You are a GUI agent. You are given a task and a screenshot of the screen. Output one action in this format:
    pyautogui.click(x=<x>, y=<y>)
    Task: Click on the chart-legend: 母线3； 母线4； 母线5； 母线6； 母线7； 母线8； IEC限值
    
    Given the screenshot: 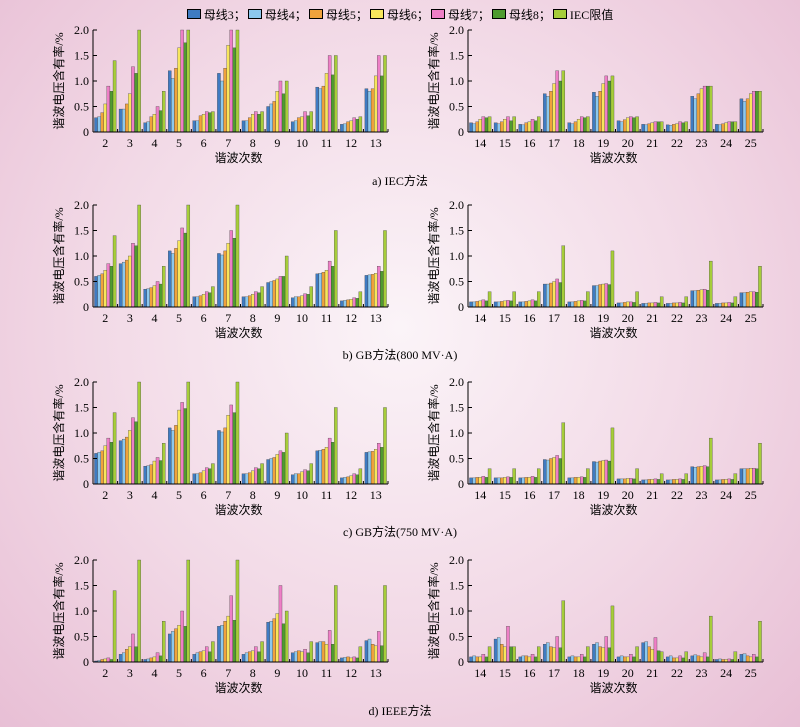 What is the action you would take?
    pyautogui.click(x=400, y=14)
    